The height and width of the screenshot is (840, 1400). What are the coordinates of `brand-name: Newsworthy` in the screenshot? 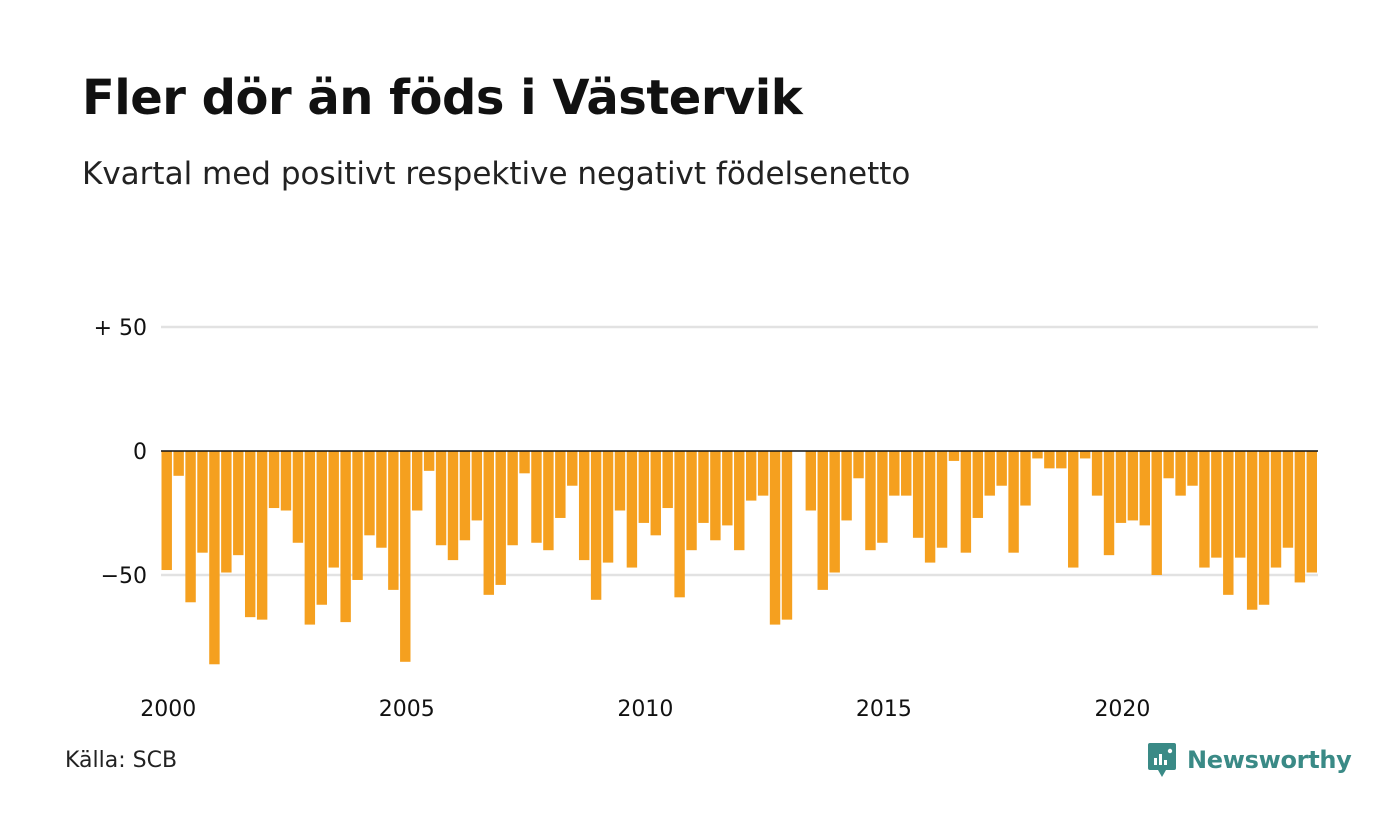 It's located at (1269, 760).